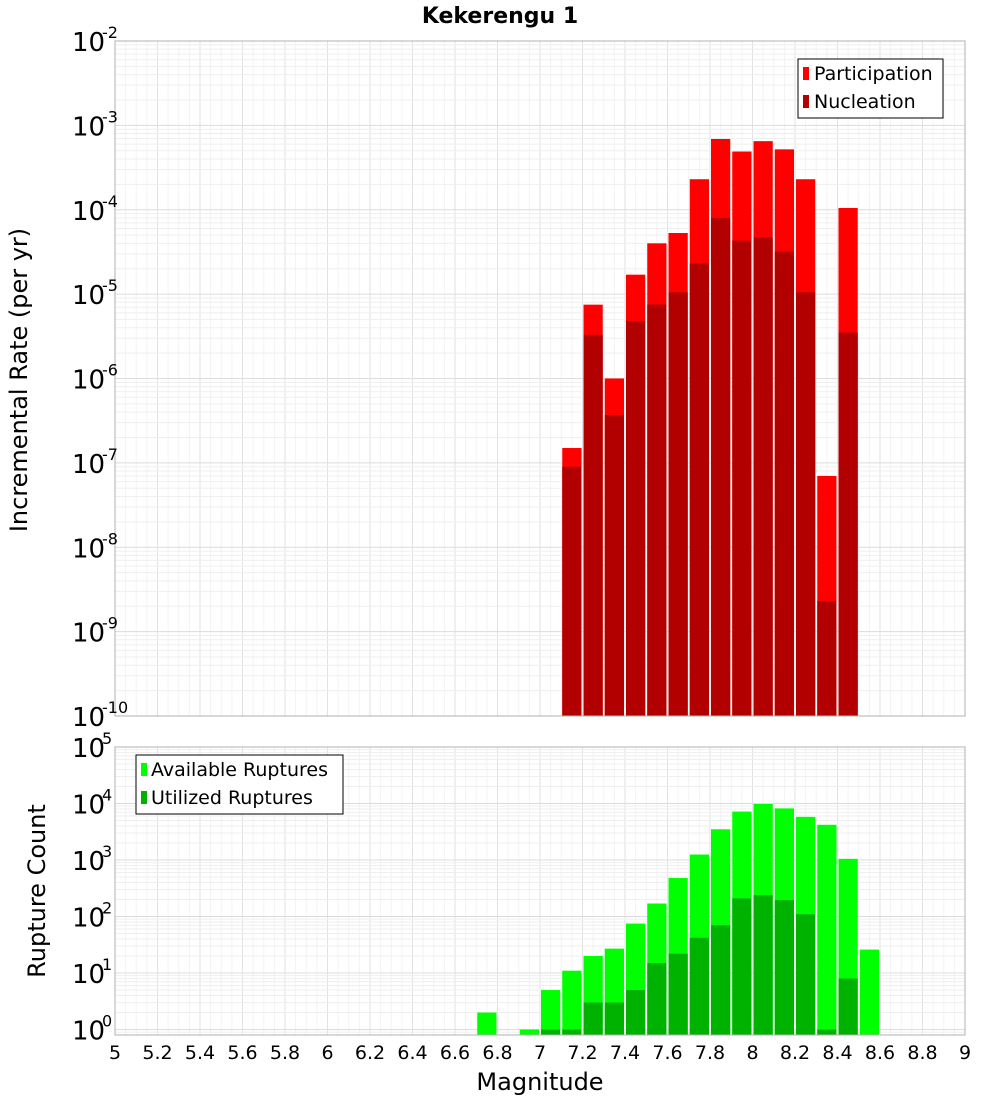 Image resolution: width=1000 pixels, height=1100 pixels. What do you see at coordinates (806, 73) in the screenshot?
I see `legend-swatch-participation` at bounding box center [806, 73].